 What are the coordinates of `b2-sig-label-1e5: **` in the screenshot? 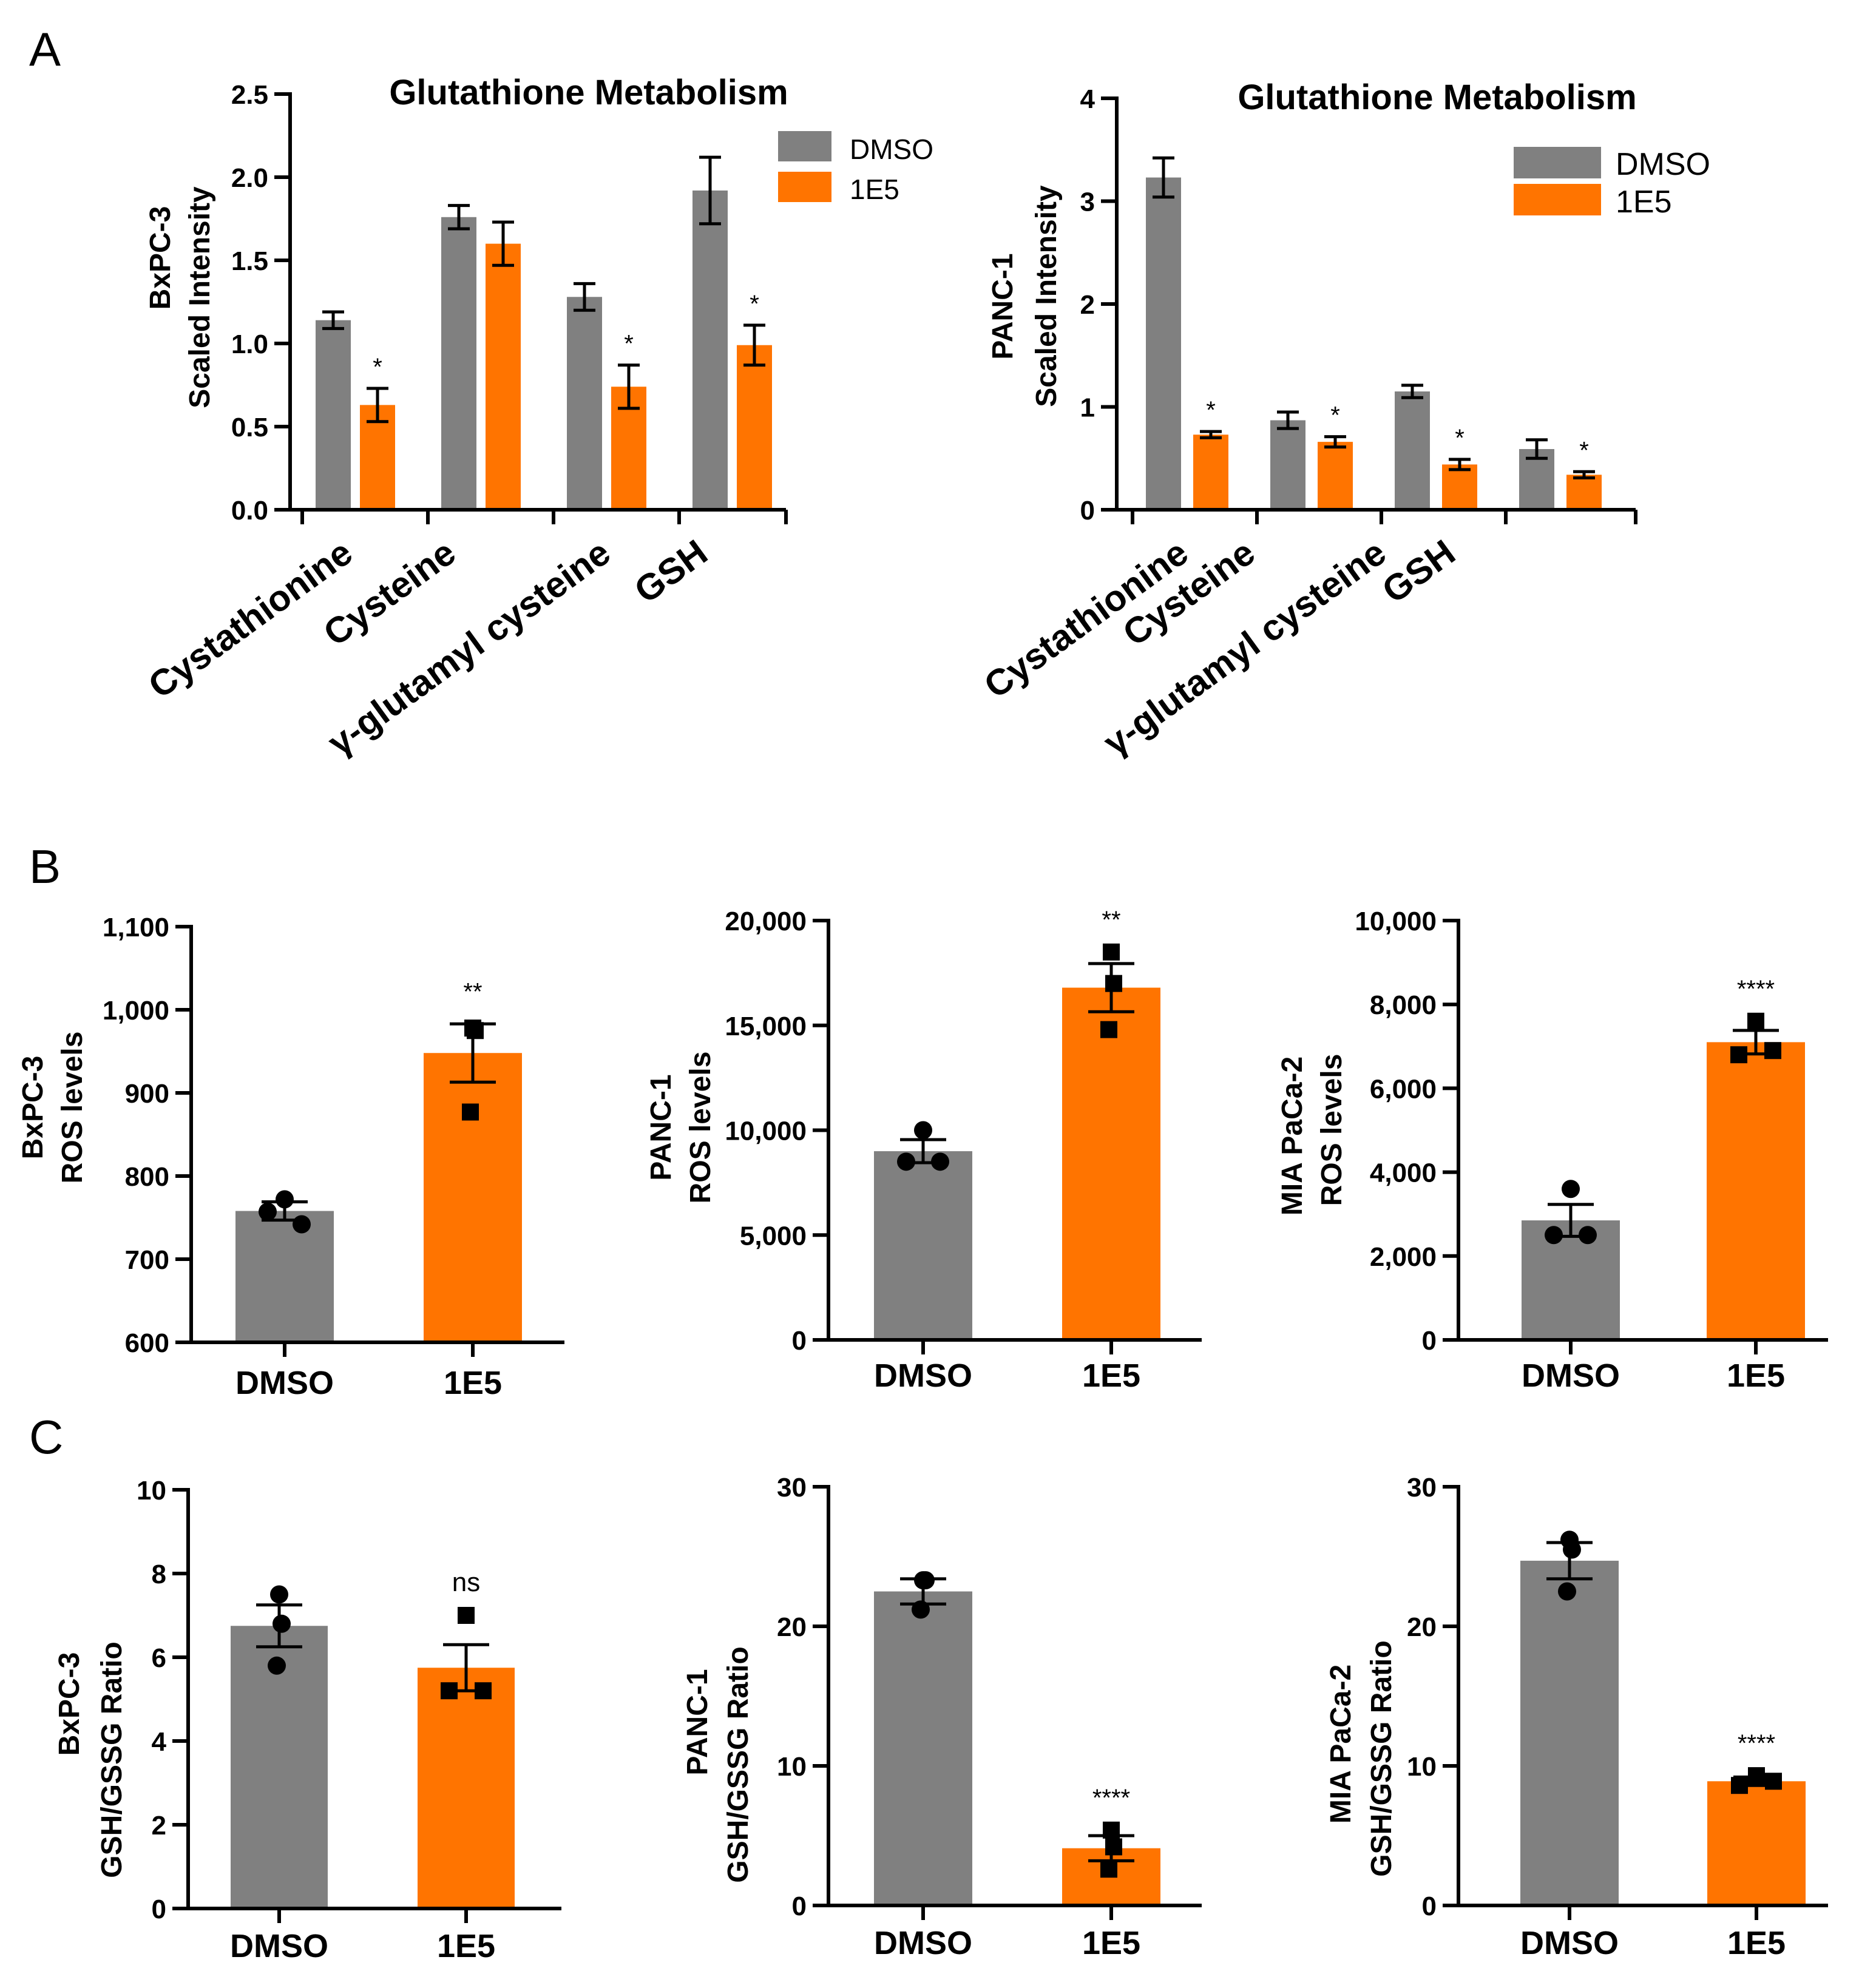 It's located at (1111, 920).